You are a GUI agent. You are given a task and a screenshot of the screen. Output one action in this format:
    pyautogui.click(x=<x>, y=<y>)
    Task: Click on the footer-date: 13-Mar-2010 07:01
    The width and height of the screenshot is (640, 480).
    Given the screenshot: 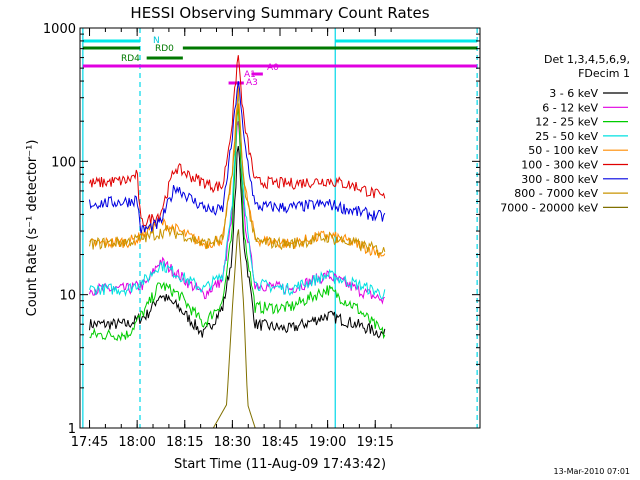 What is the action you would take?
    pyautogui.click(x=592, y=471)
    